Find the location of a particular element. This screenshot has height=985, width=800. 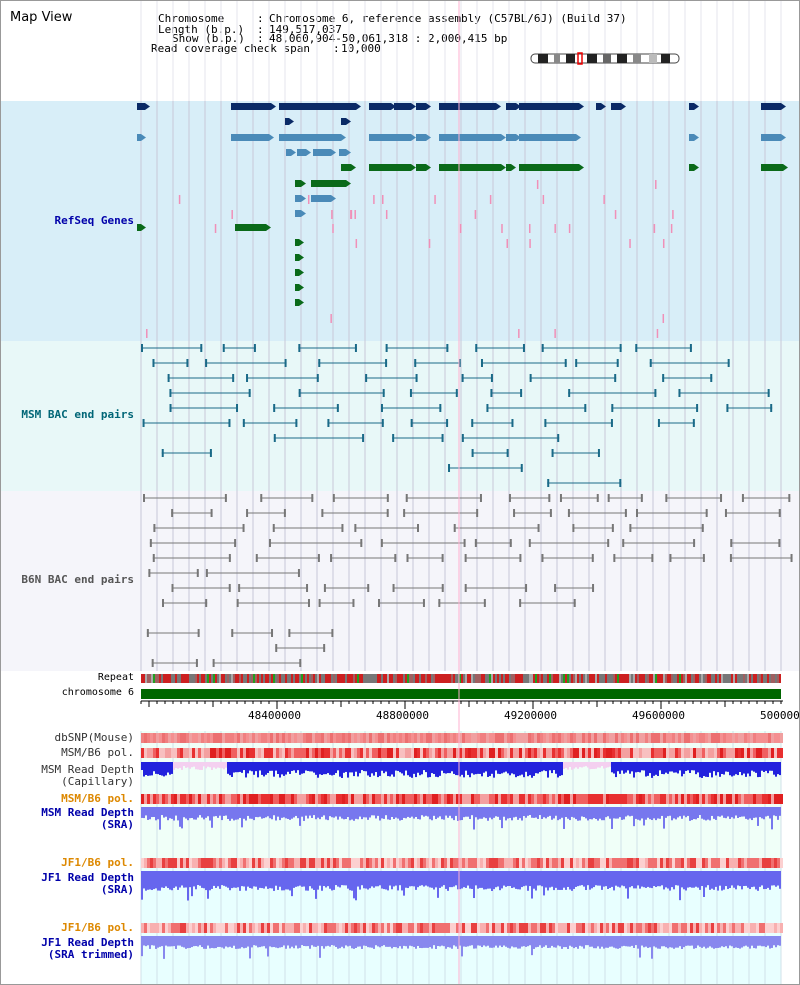

msm-depth-capillary-label-1: MSM Read Depth is located at coordinates (87, 769).